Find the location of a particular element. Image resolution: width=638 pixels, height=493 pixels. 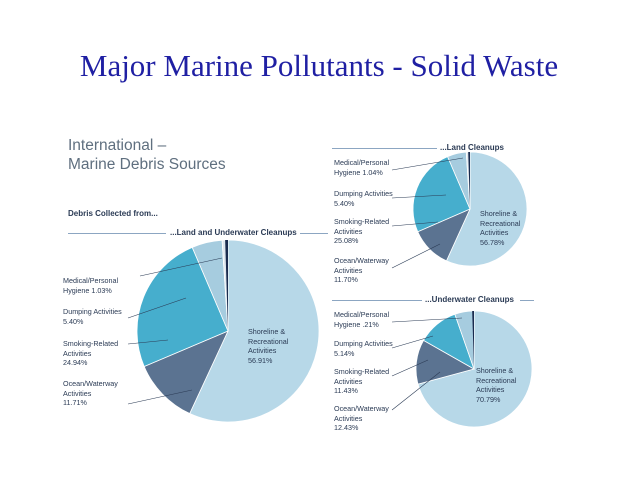

label-land-smoking-line1: Smoking-Related is located at coordinates (362, 221).